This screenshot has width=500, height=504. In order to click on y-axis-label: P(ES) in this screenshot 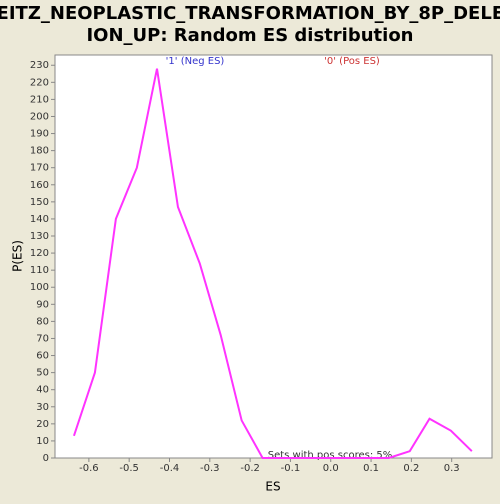, I will do `click(18, 256)`.